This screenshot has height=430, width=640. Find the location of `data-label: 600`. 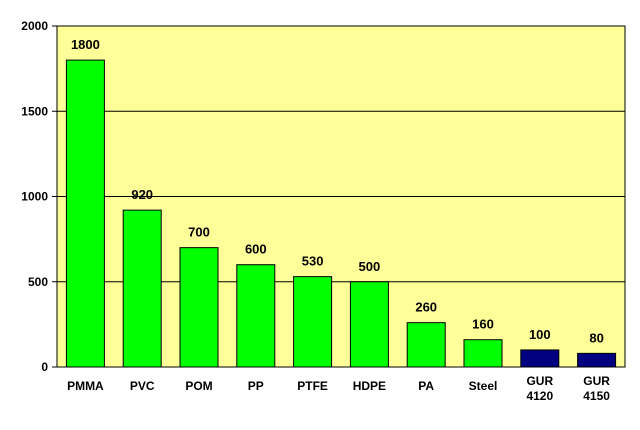

data-label: 600 is located at coordinates (256, 249).